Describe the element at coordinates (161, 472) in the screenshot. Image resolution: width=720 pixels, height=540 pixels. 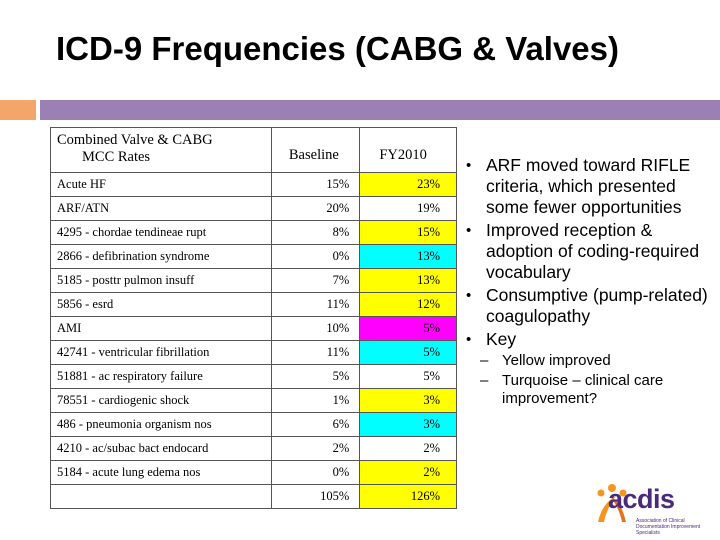
I see `row-label: 5184 - acute lung edema nos` at that location.